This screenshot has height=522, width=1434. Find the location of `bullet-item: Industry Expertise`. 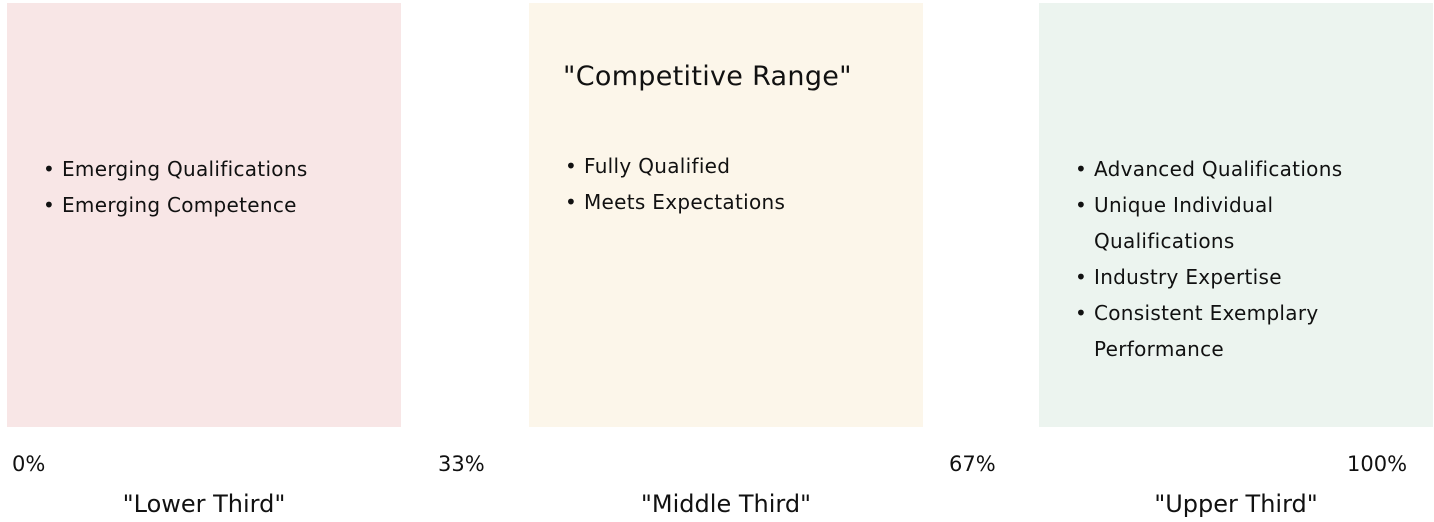

bullet-item: Industry Expertise is located at coordinates (1244, 277).